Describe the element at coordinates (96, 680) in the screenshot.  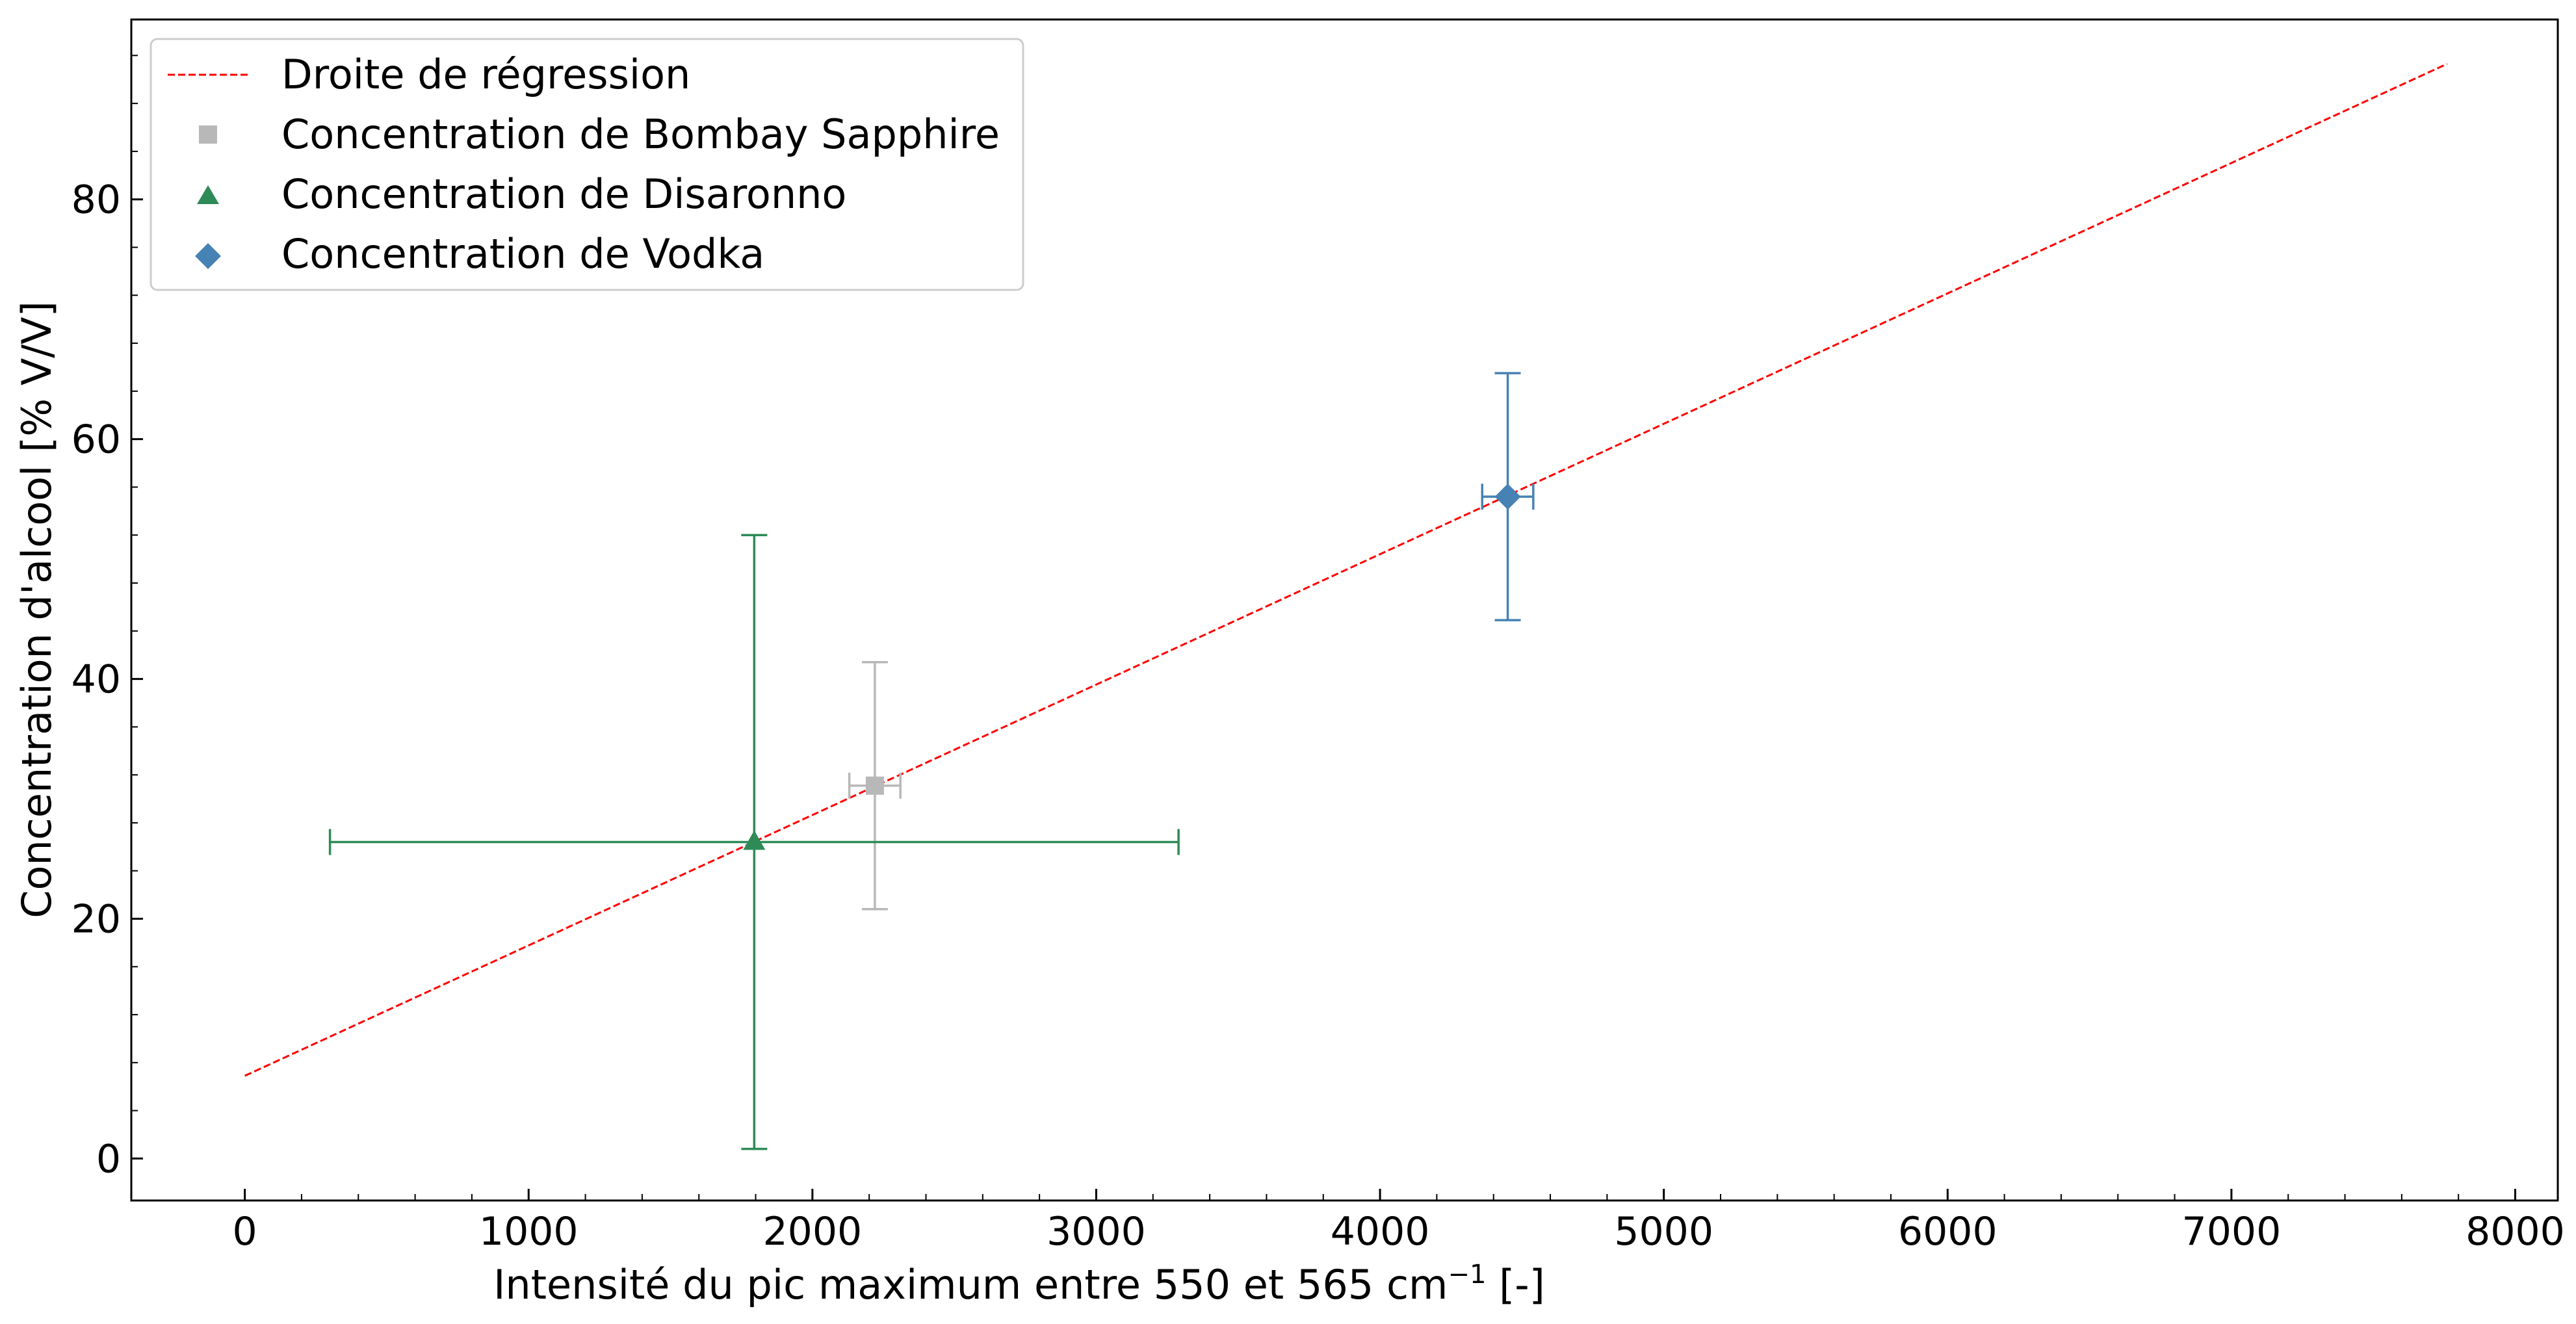
I see `y-tick-label: 40` at that location.